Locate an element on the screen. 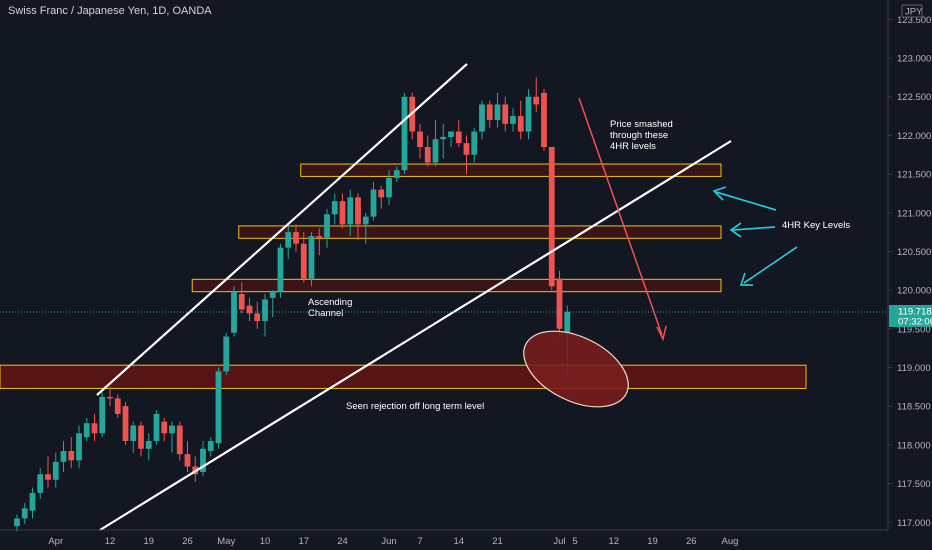 This screenshot has width=932, height=550. time-tick-label: May is located at coordinates (226, 541).